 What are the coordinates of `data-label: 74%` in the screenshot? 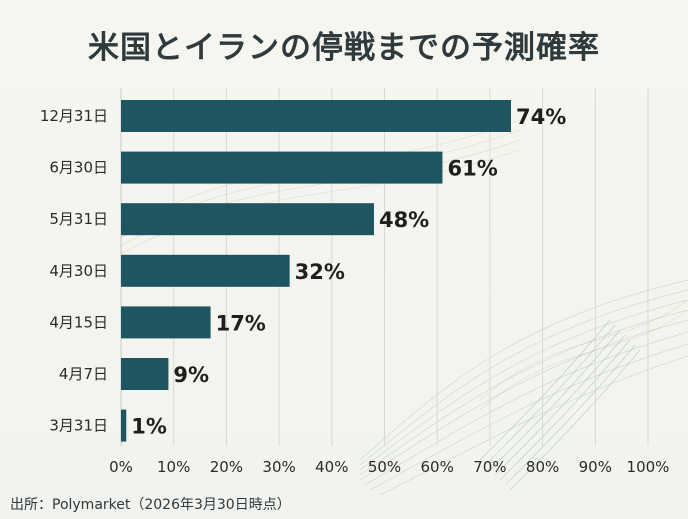 It's located at (541, 117).